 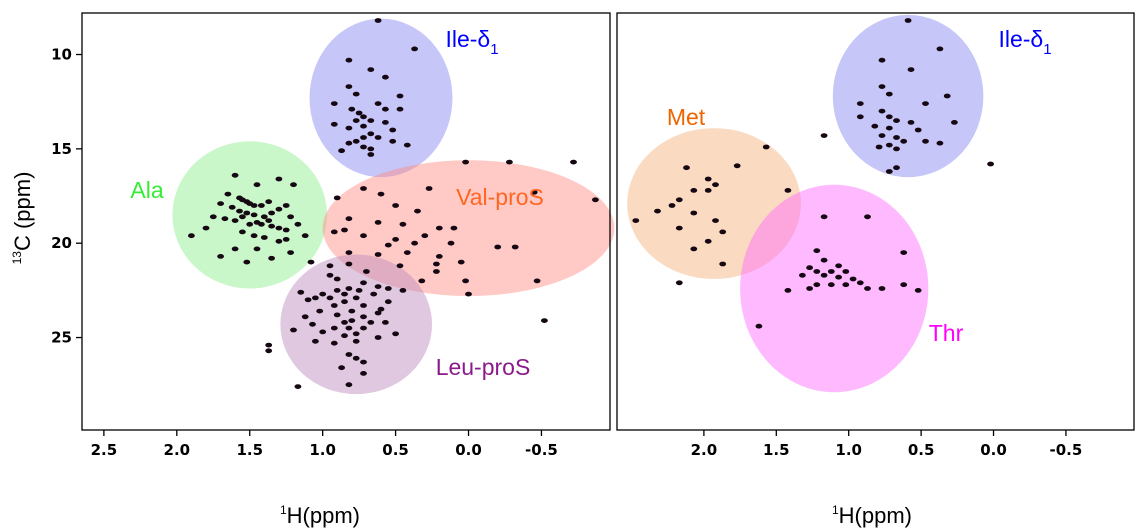 What do you see at coordinates (61, 149) in the screenshot?
I see `y-tick-label-1: 15` at bounding box center [61, 149].